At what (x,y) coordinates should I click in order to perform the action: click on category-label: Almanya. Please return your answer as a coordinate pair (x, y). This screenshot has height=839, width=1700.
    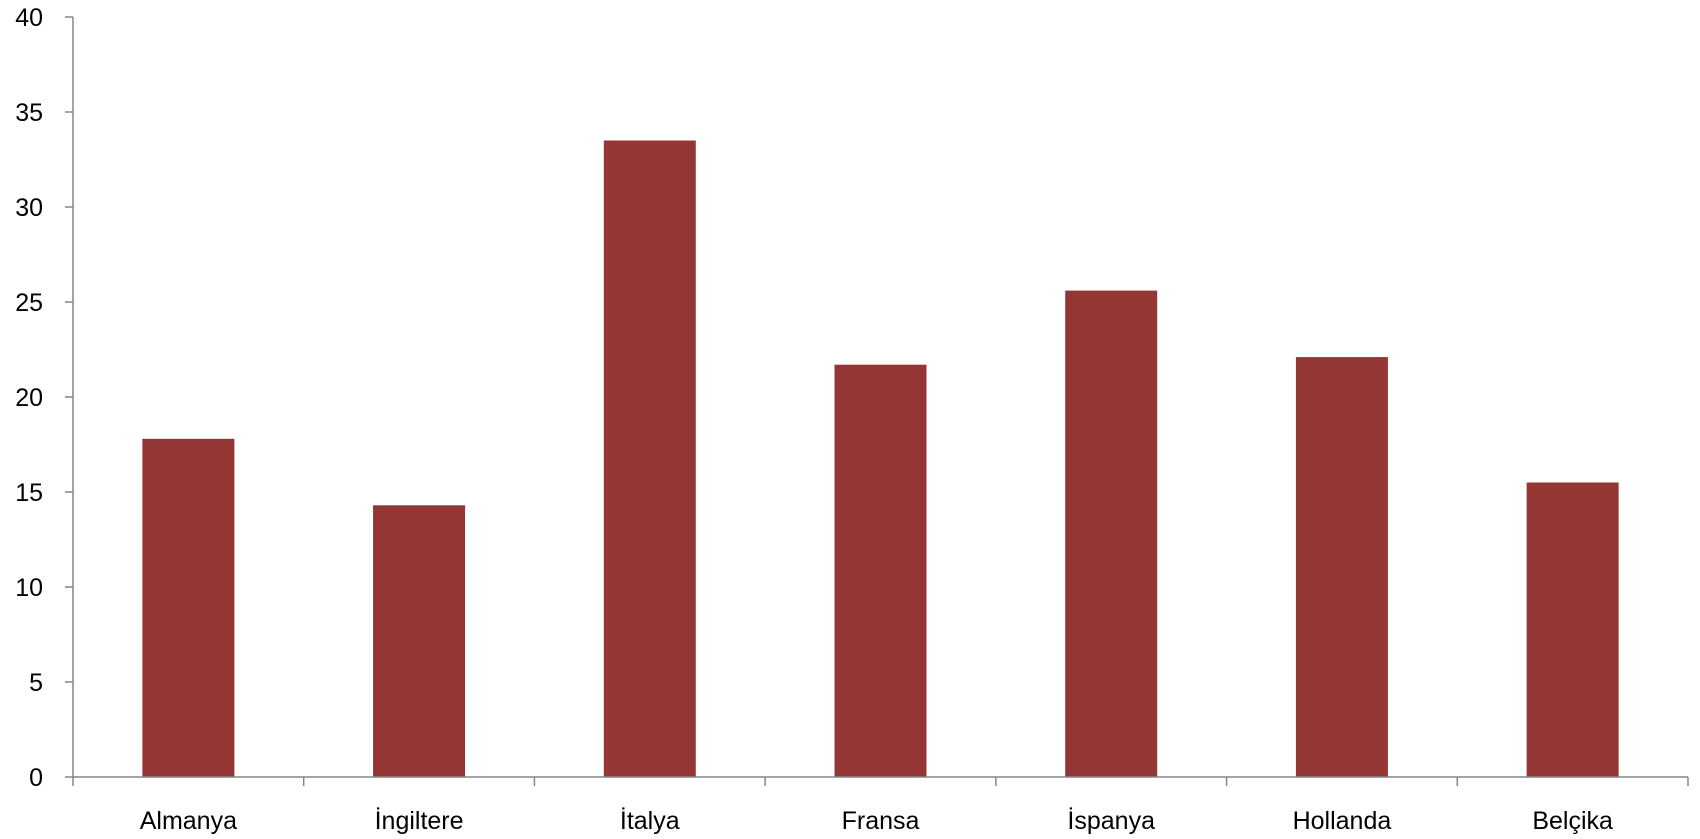
    Looking at the image, I should click on (188, 821).